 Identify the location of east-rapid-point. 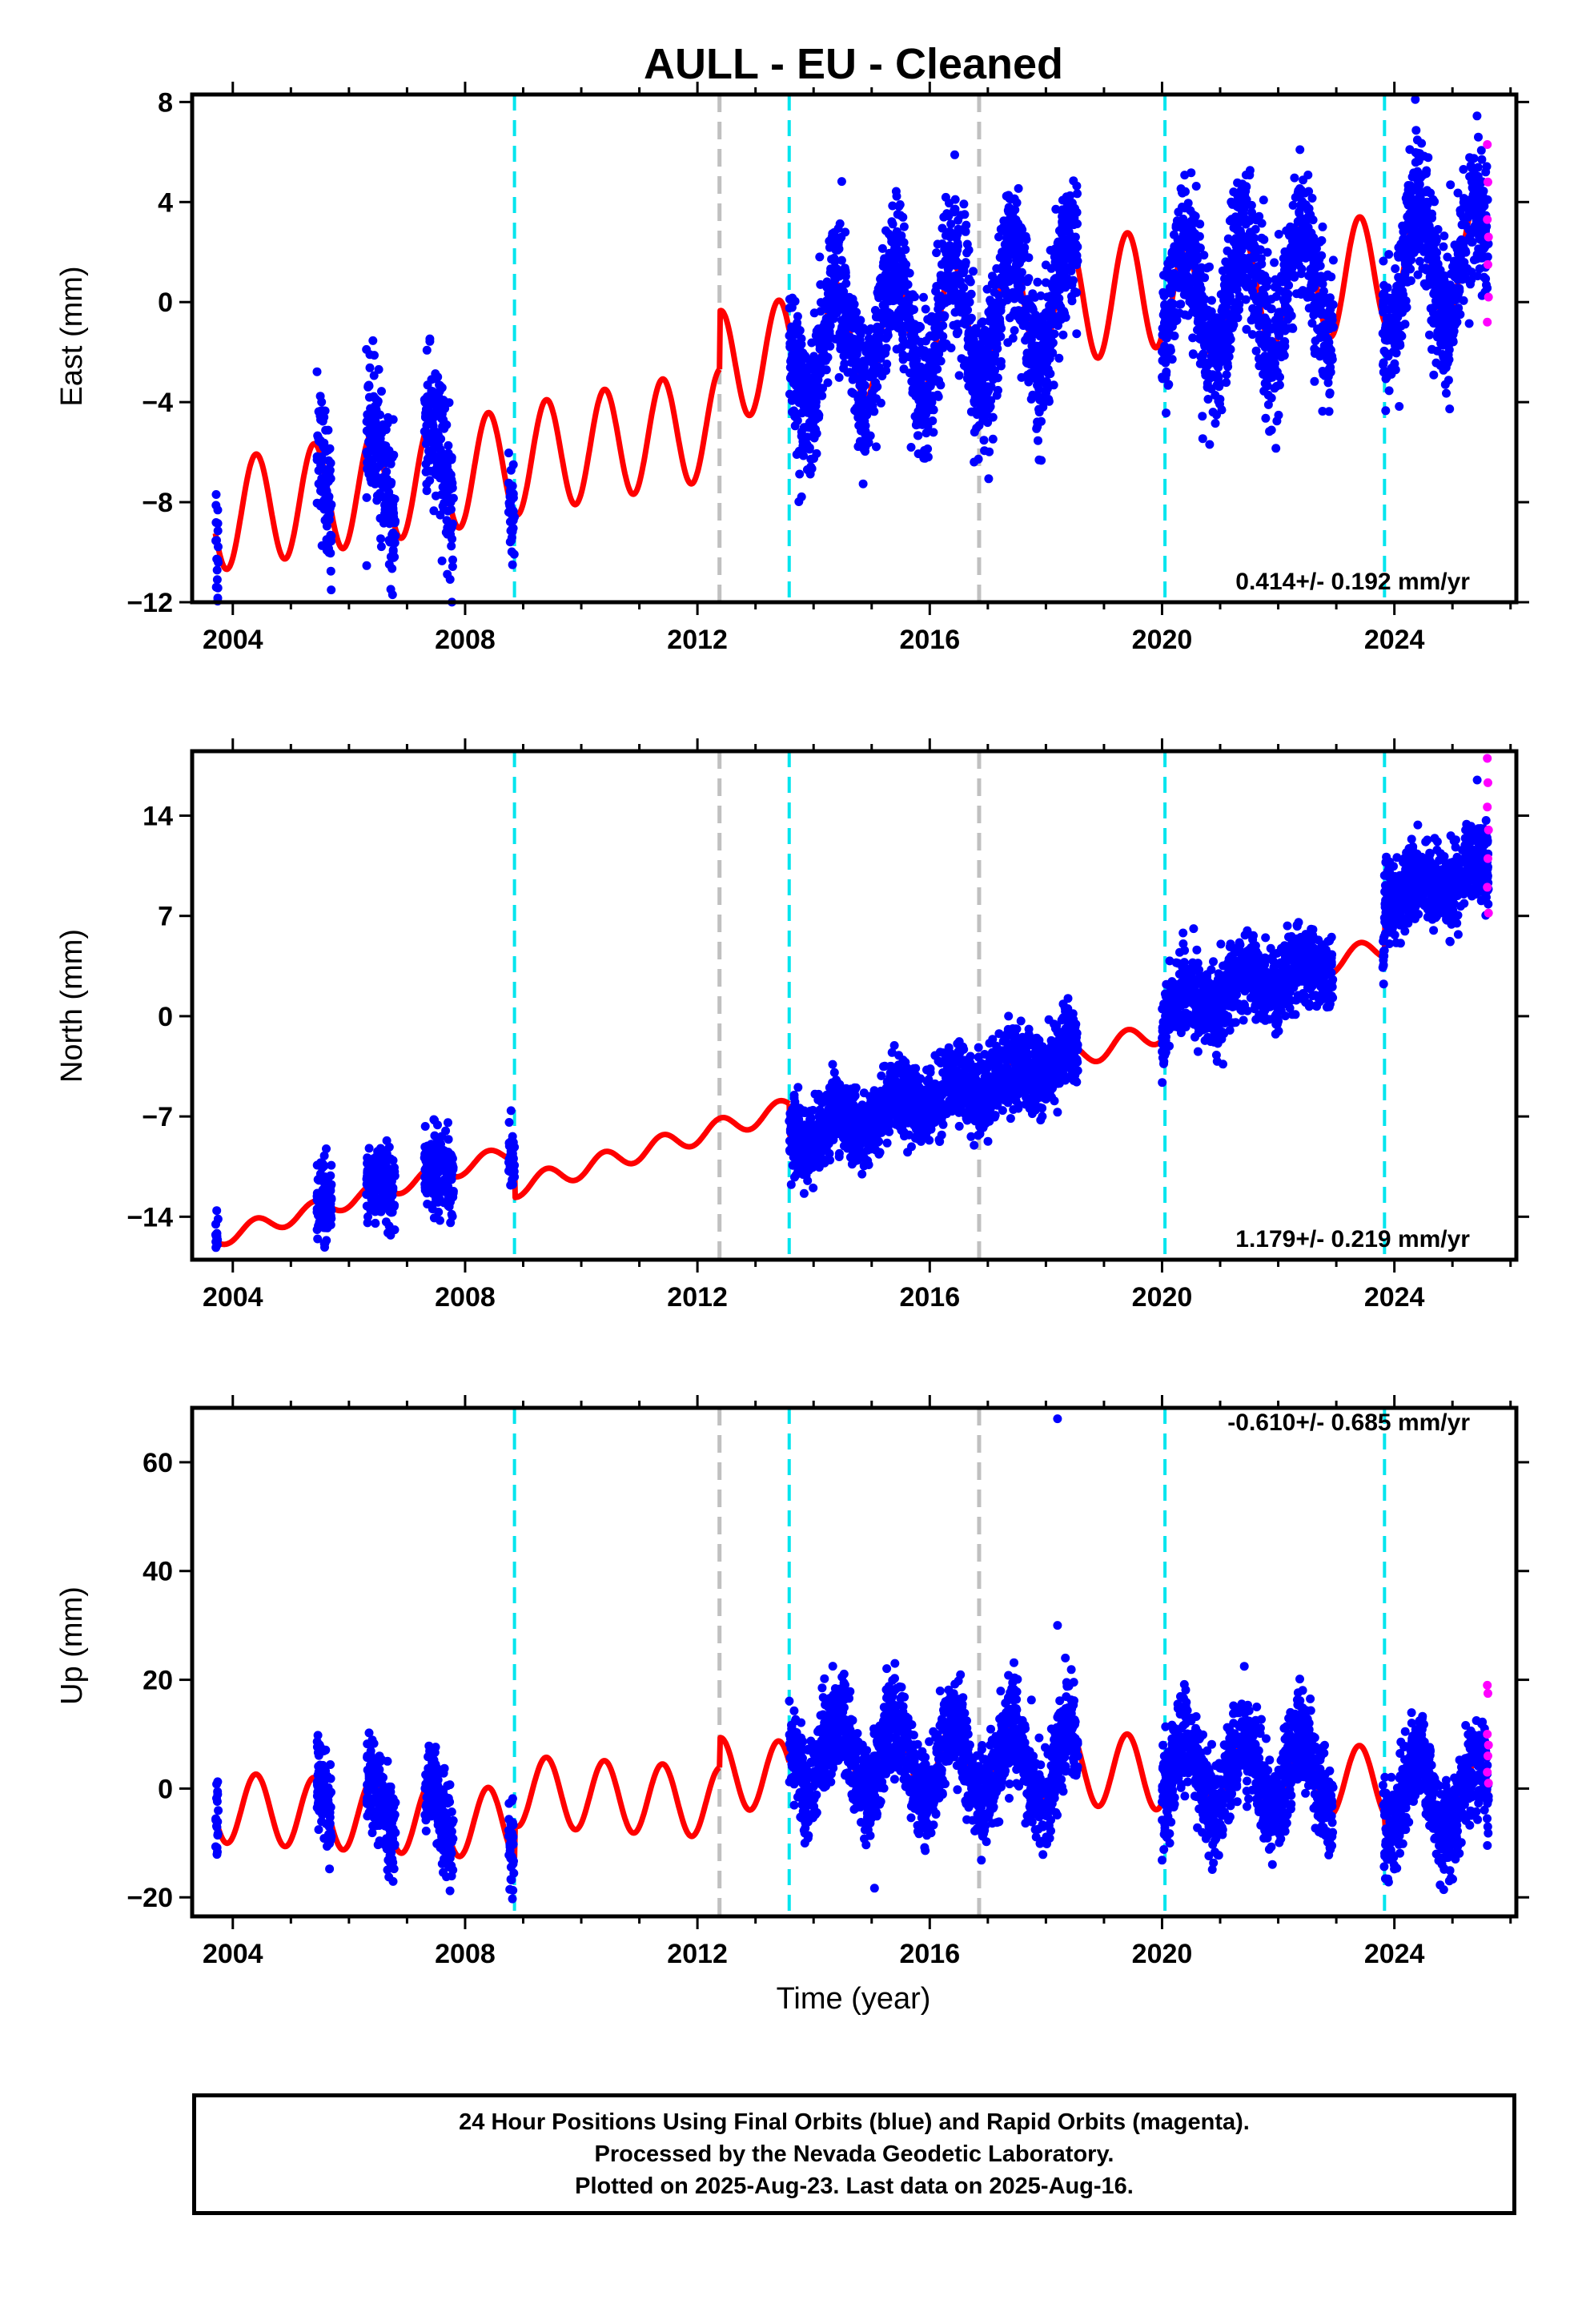
(1488, 264).